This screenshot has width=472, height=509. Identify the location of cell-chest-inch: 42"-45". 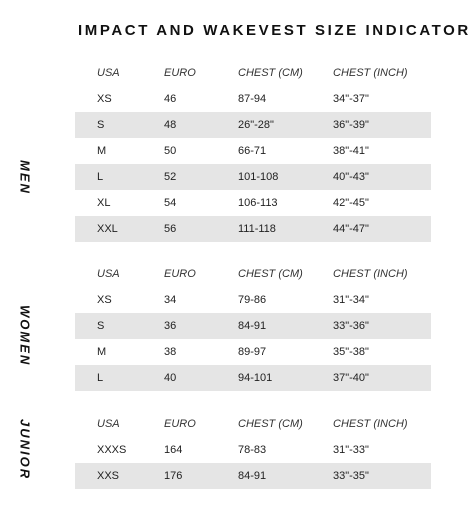
(351, 203).